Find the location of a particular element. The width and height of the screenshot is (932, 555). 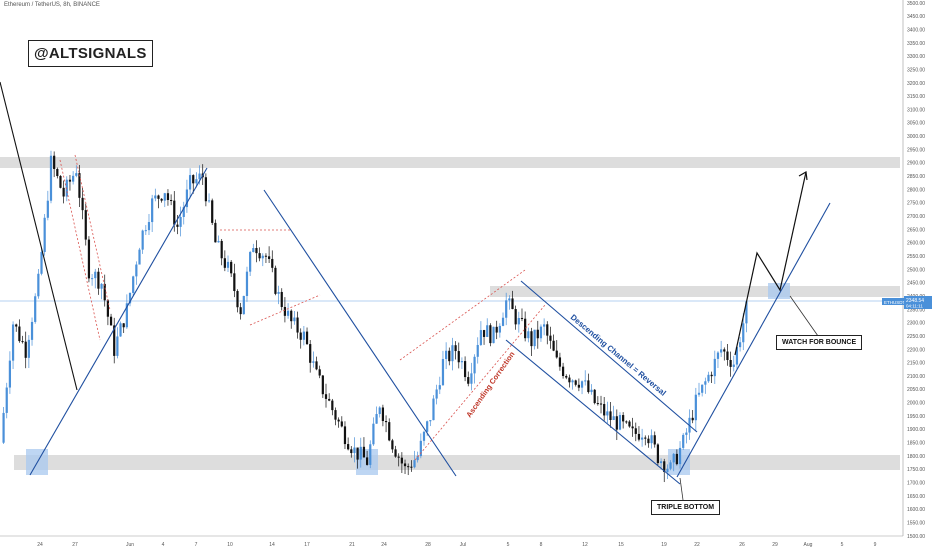

x-tick-label: 4 is located at coordinates (163, 545).